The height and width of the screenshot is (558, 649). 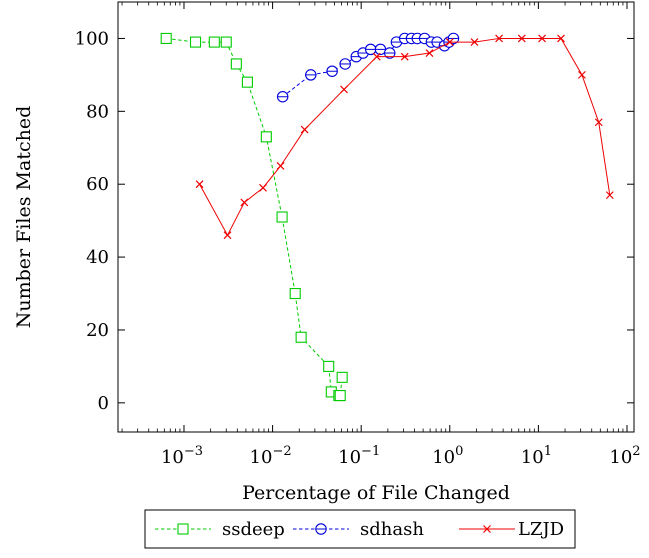 I want to click on legend: ssdeep sdhash LZJD, so click(x=360, y=529).